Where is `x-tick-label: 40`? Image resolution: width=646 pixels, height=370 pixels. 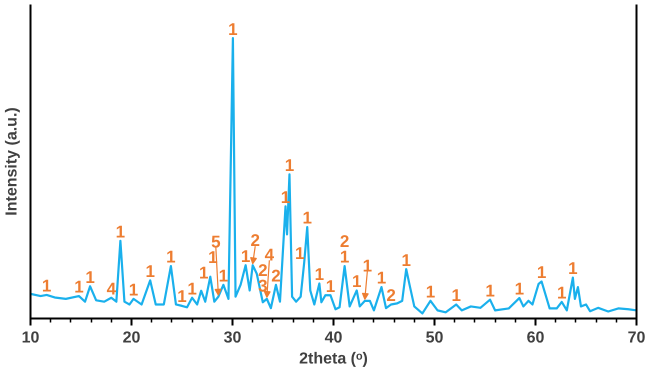
x-tick-label: 40 is located at coordinates (333, 338).